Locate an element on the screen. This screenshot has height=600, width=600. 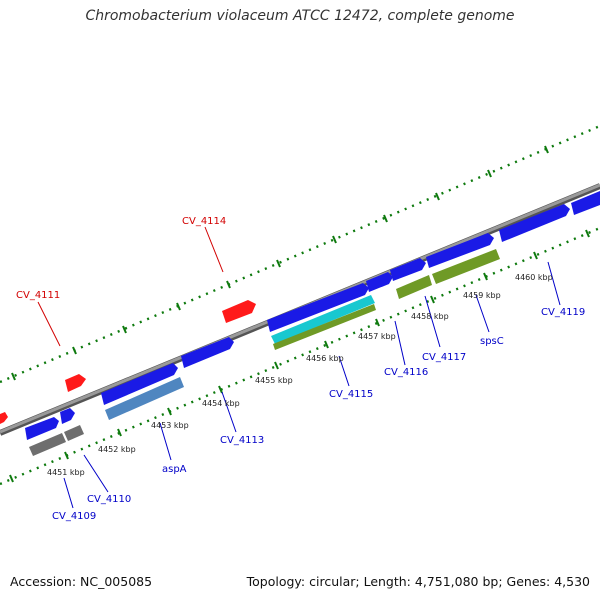
gene-cv-4109-arrow is located at coordinates (42, 428).